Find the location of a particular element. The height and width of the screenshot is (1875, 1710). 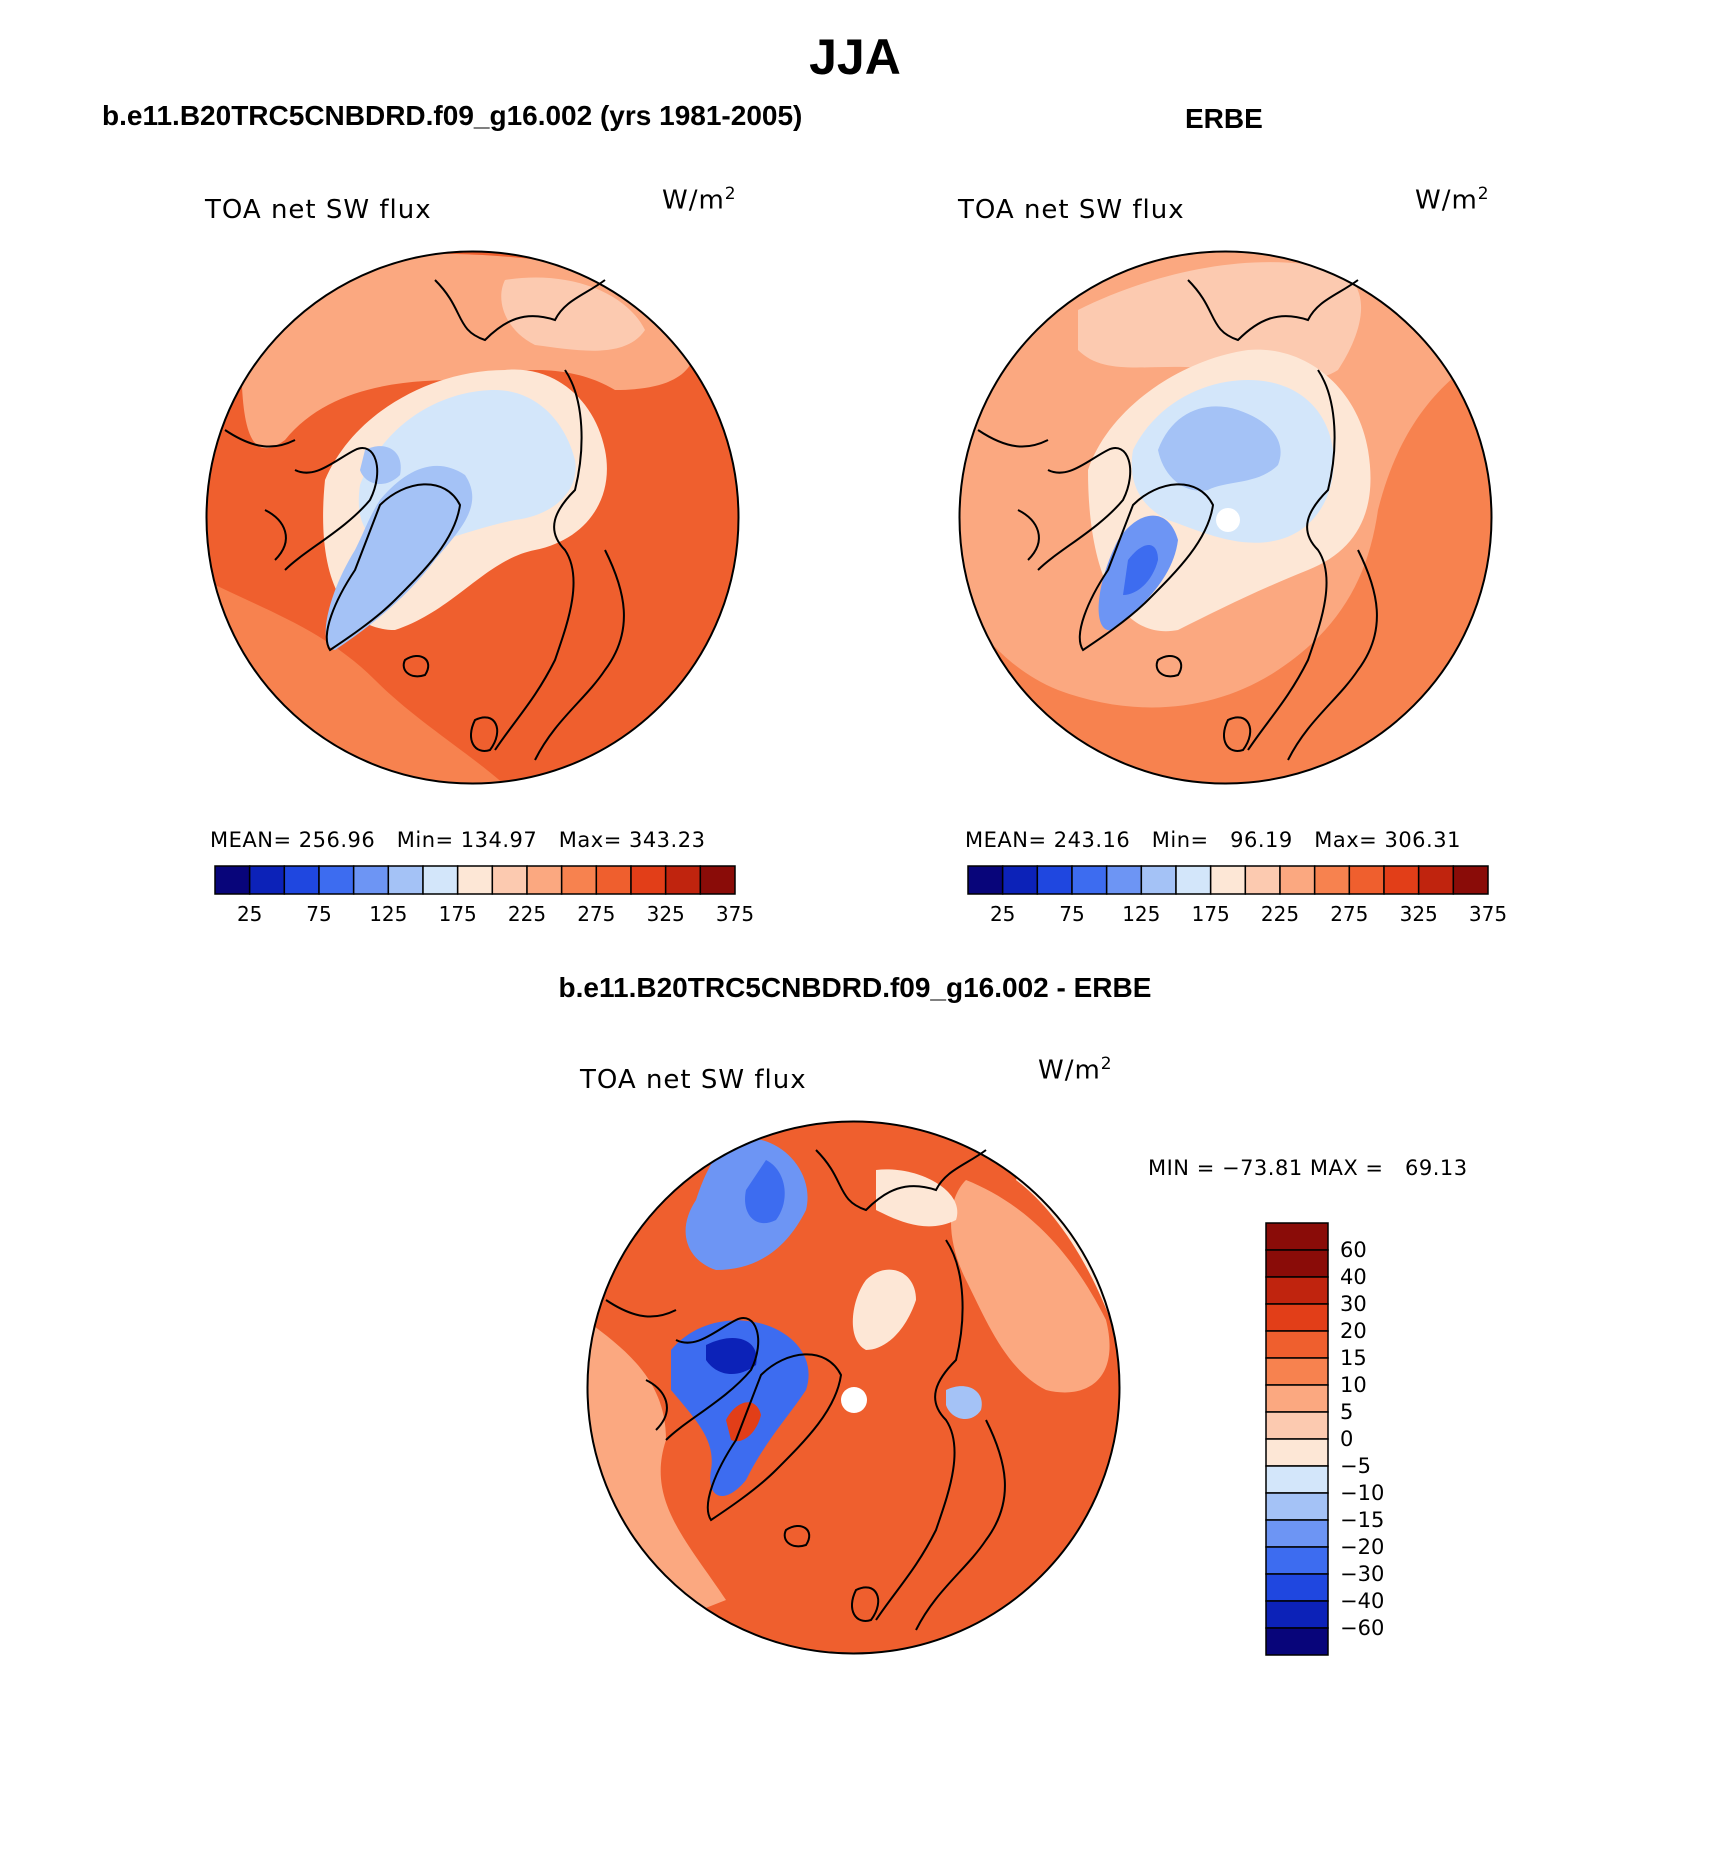

pole-hole is located at coordinates (1228, 520).